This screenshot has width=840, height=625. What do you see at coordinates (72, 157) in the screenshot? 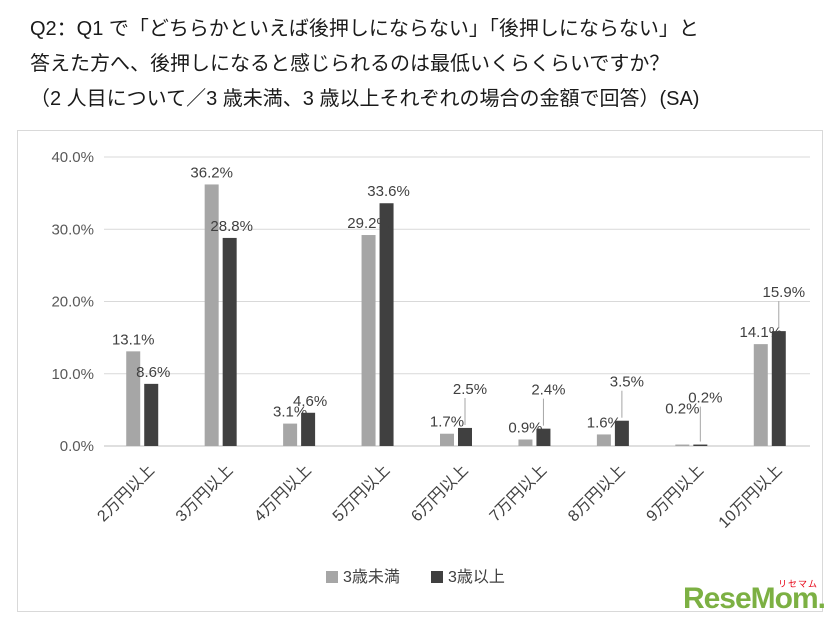
I see `svg-text: 40.0%` at bounding box center [72, 157].